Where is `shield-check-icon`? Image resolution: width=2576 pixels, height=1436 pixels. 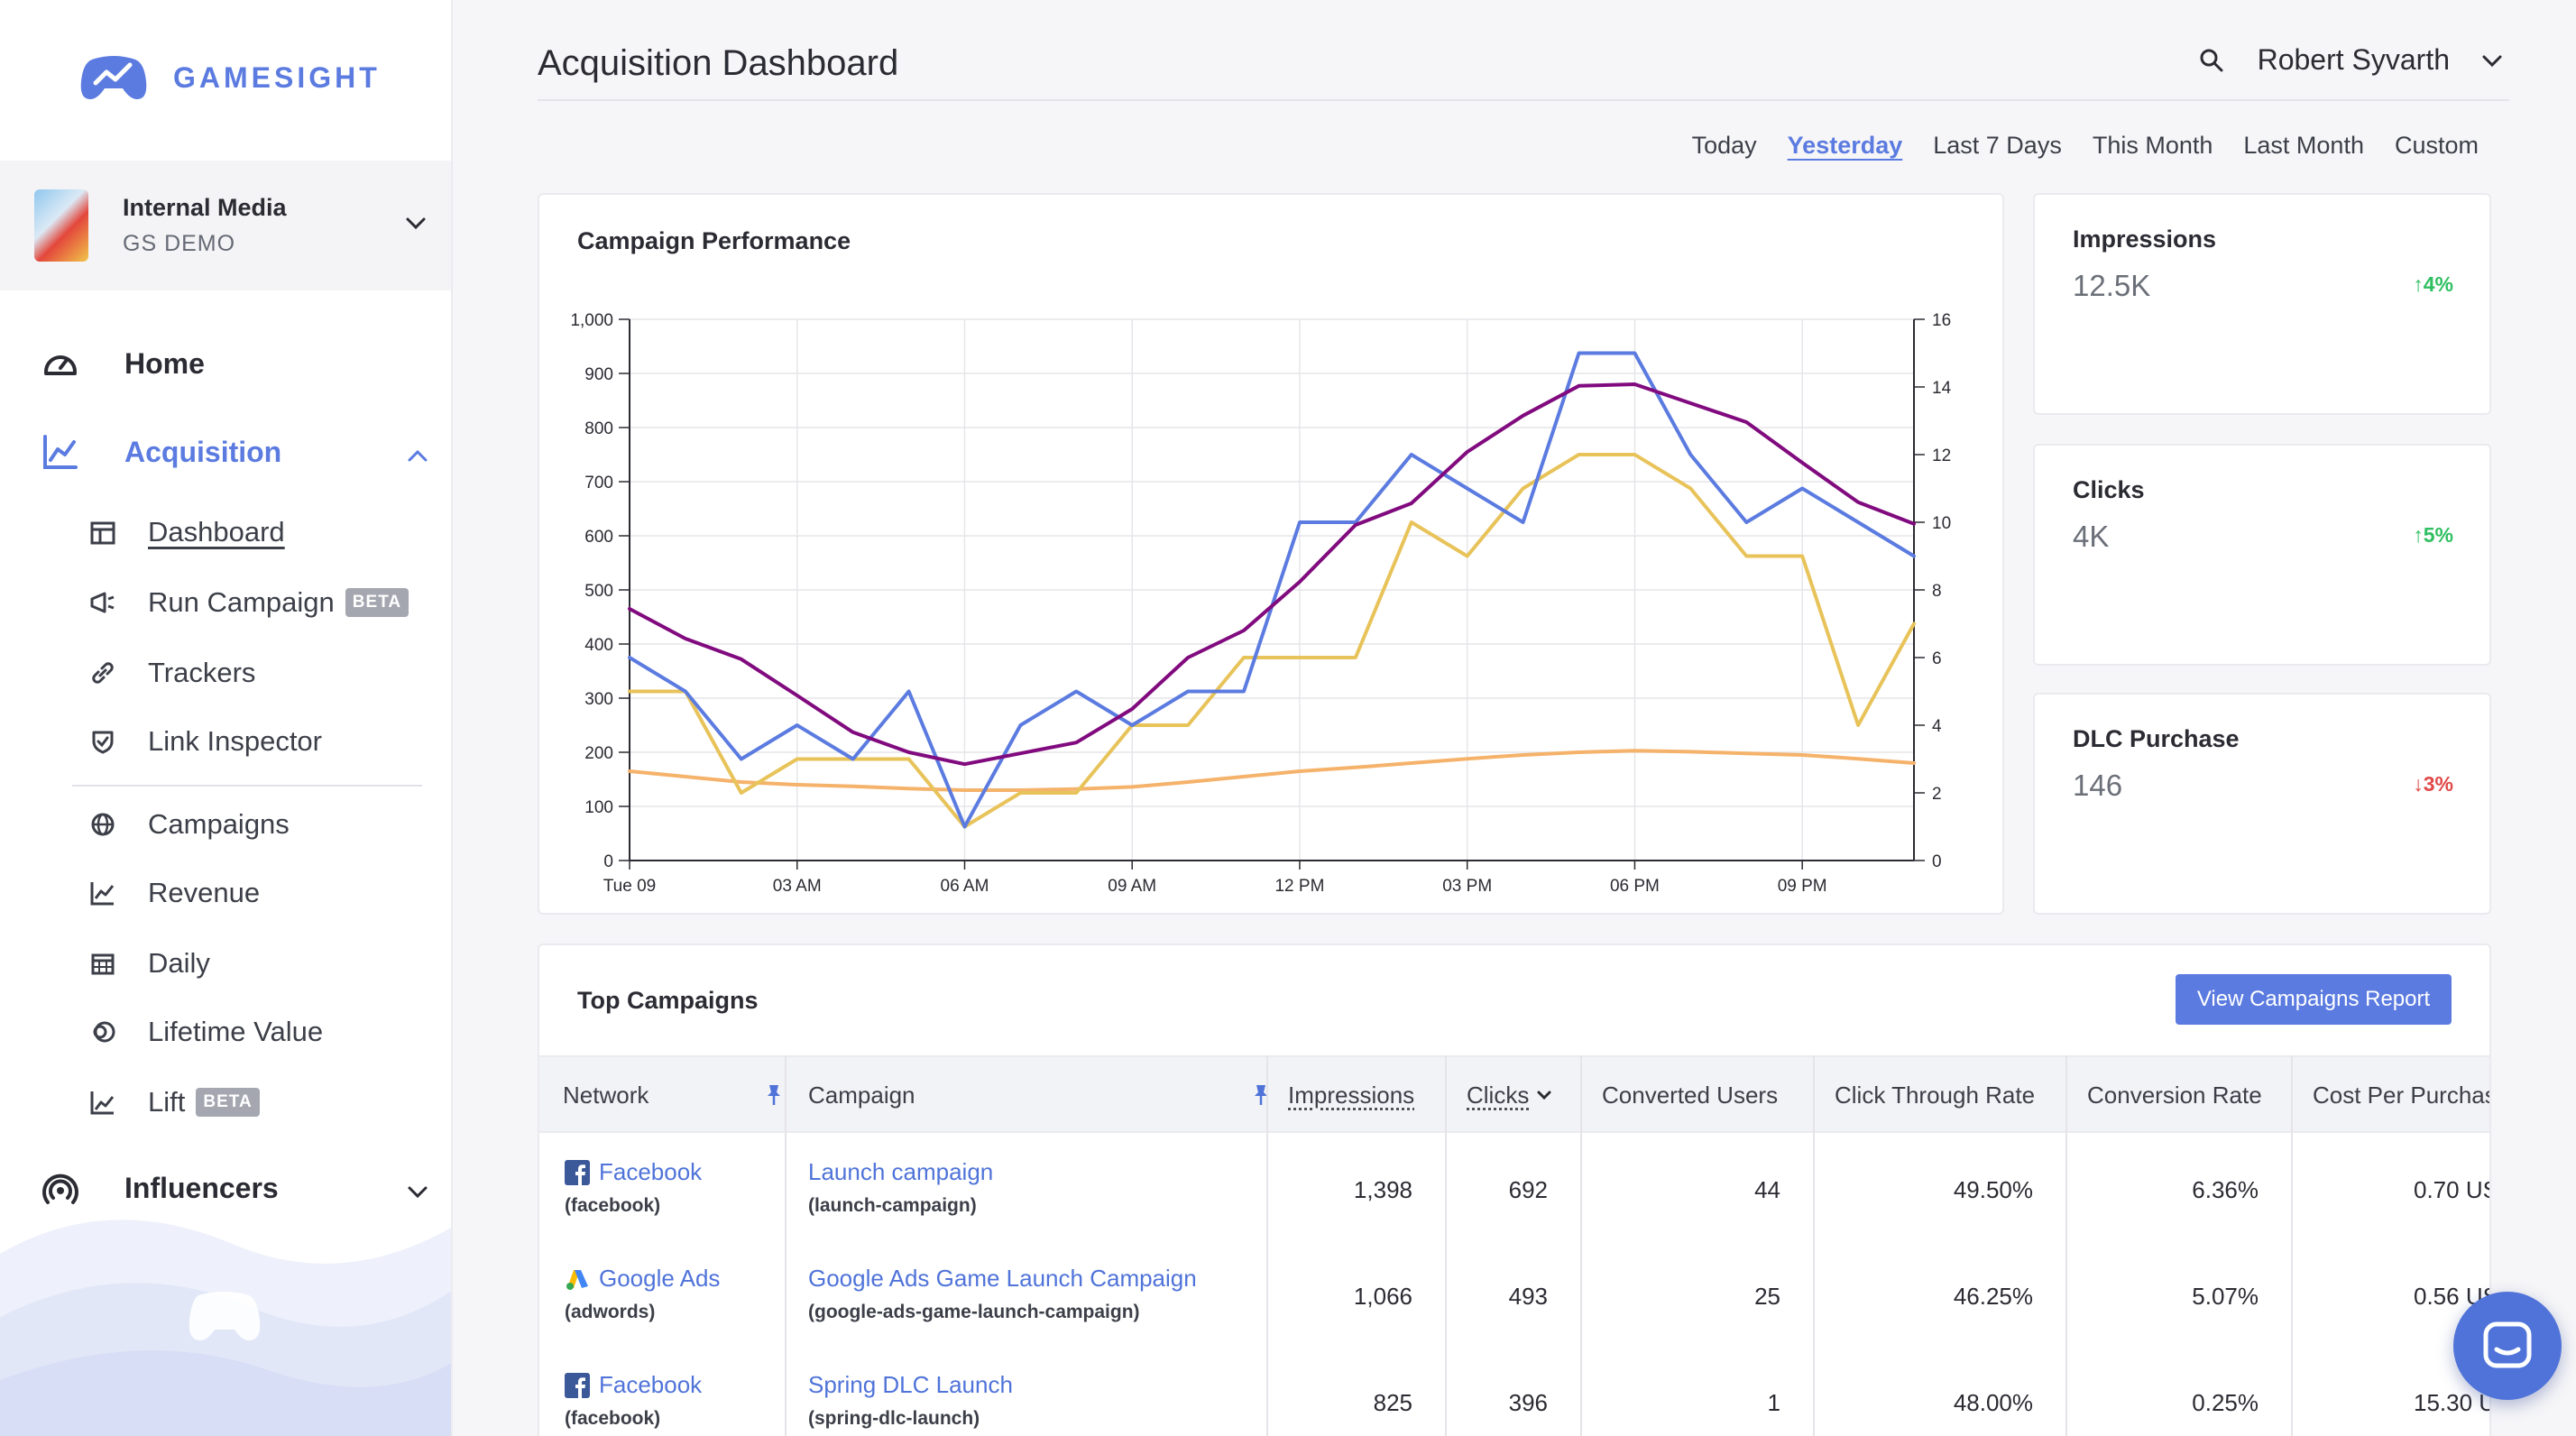 shield-check-icon is located at coordinates (103, 741).